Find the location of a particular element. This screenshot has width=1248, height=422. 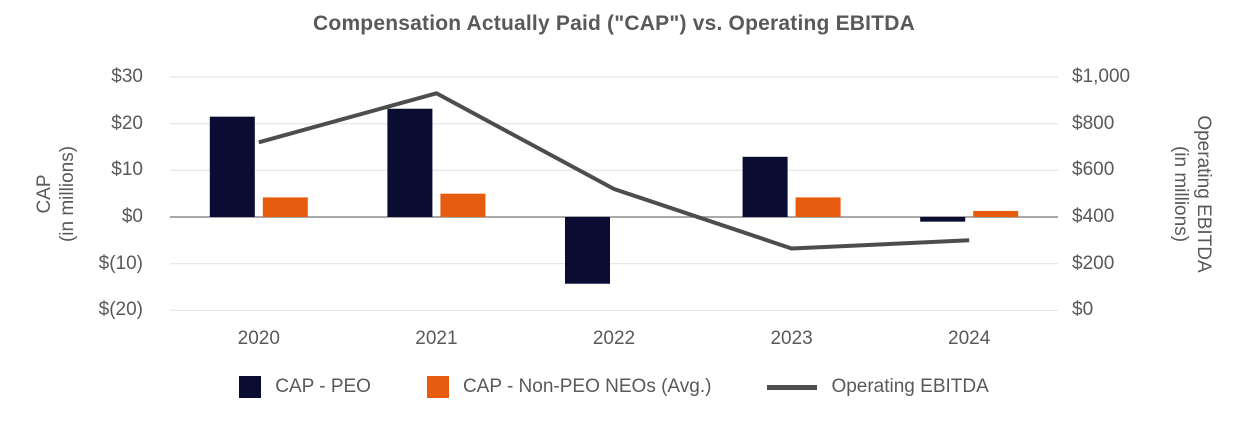

bar-cap-non-peo-2023 is located at coordinates (818, 207).